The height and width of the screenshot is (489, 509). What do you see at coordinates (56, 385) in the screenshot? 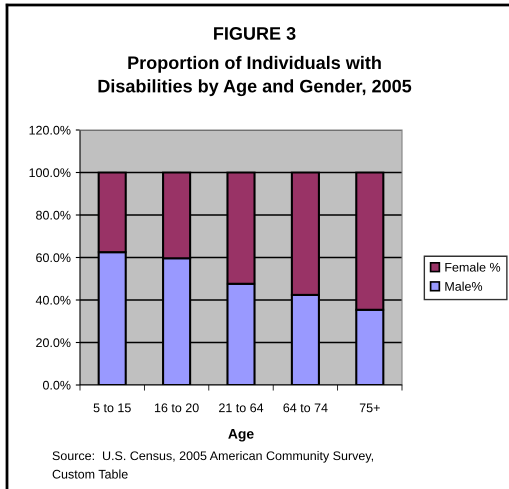
I see `y-tick-label: 0.0%` at bounding box center [56, 385].